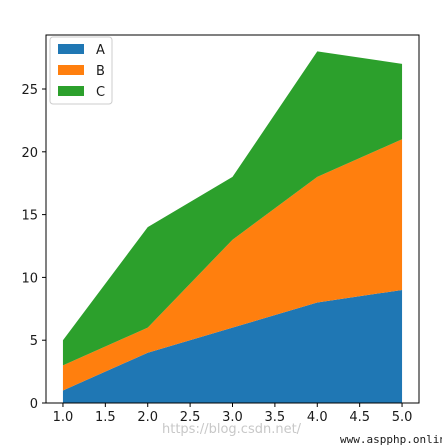 The width and height of the screenshot is (442, 448). What do you see at coordinates (71, 49) in the screenshot?
I see `legend-swatch-a` at bounding box center [71, 49].